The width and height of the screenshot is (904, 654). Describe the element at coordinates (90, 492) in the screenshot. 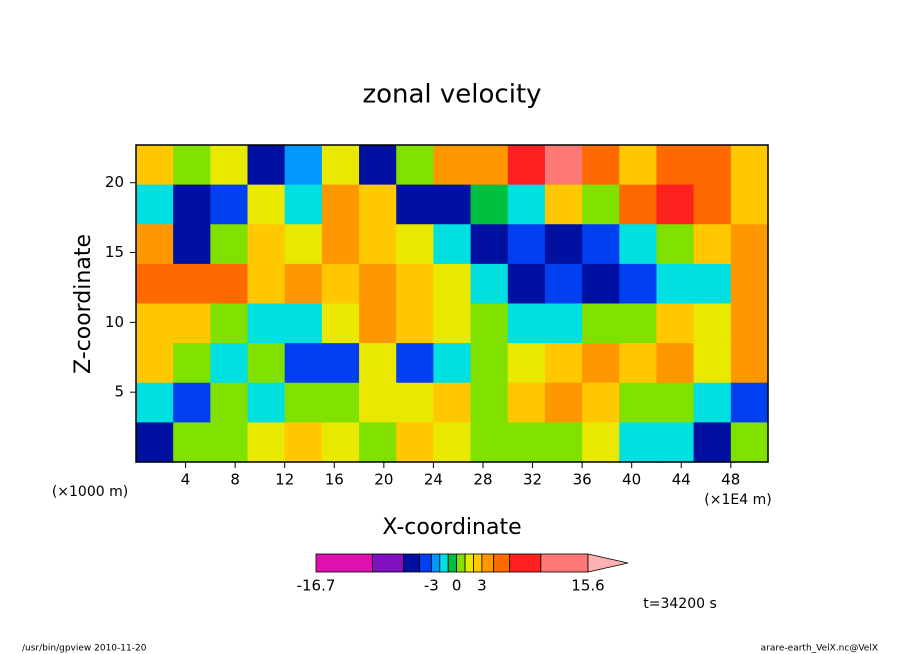

I see `y-unit: (×1000 m)` at that location.